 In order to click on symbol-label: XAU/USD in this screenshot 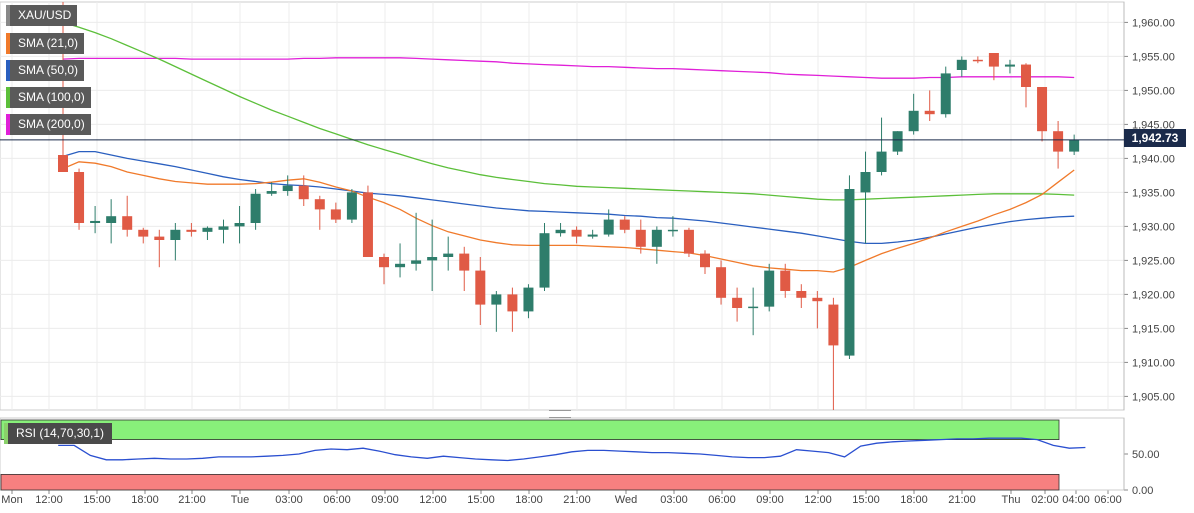, I will do `click(42, 15)`.